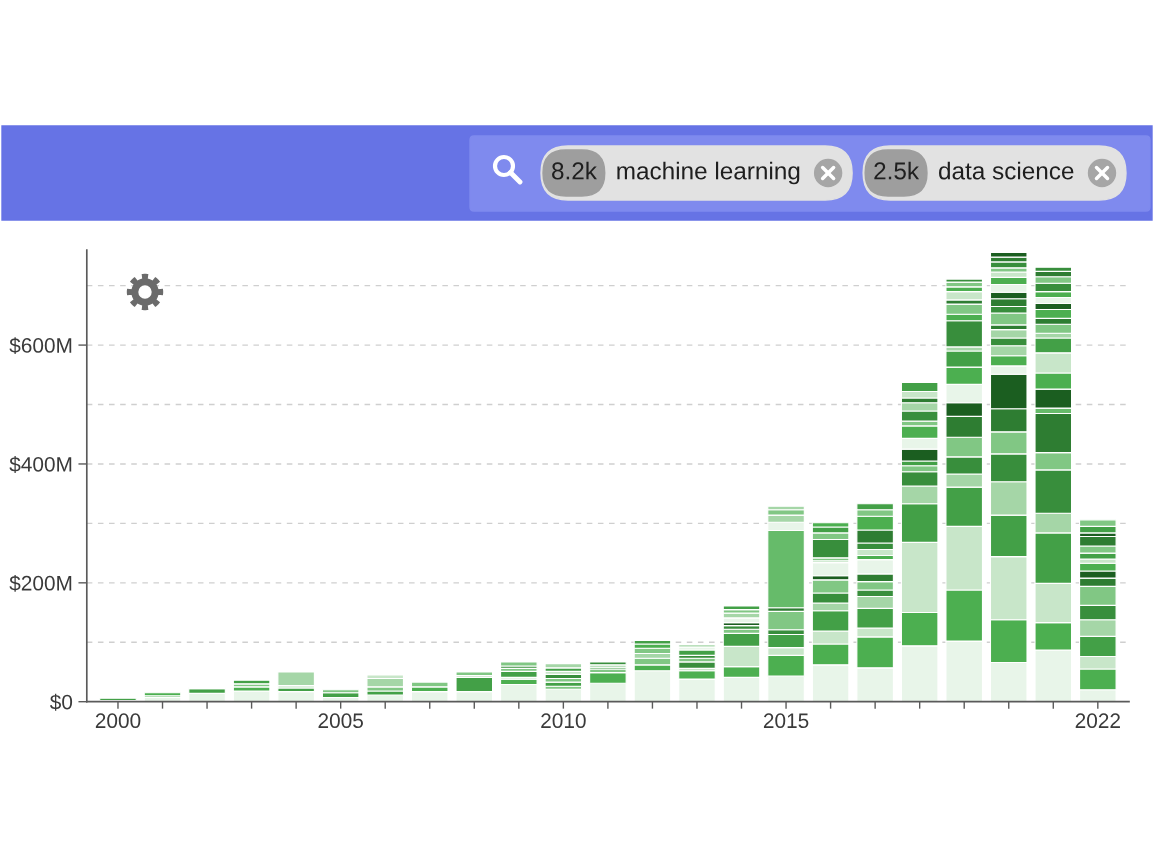  What do you see at coordinates (40, 583) in the screenshot?
I see `y-tick-label: $200M` at bounding box center [40, 583].